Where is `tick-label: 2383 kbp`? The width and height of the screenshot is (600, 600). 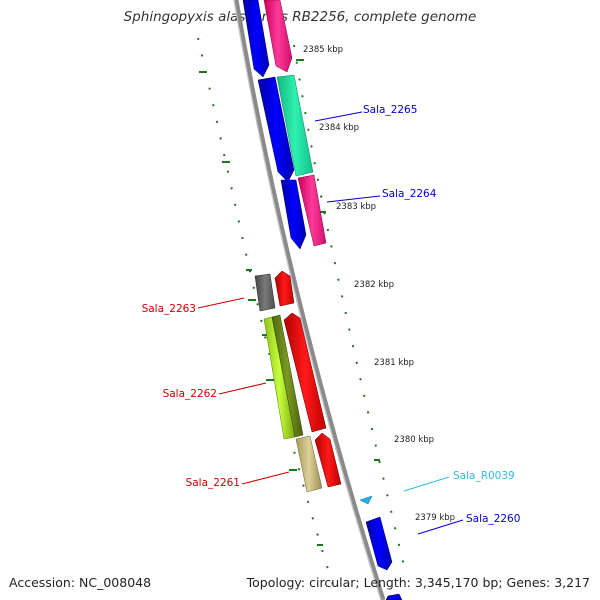
tick-label: 2383 kbp is located at coordinates (356, 207).